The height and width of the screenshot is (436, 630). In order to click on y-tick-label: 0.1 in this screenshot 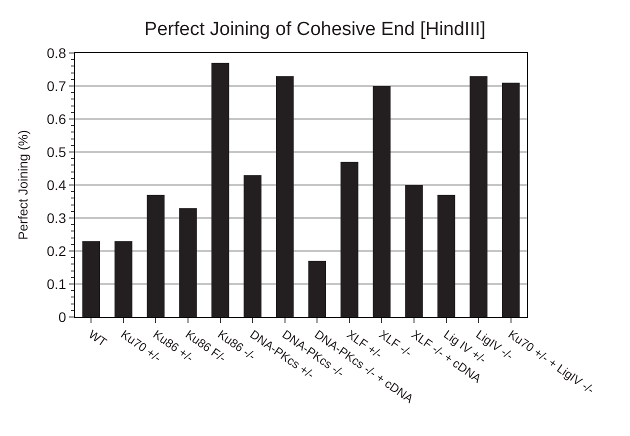, I will do `click(56, 284)`.